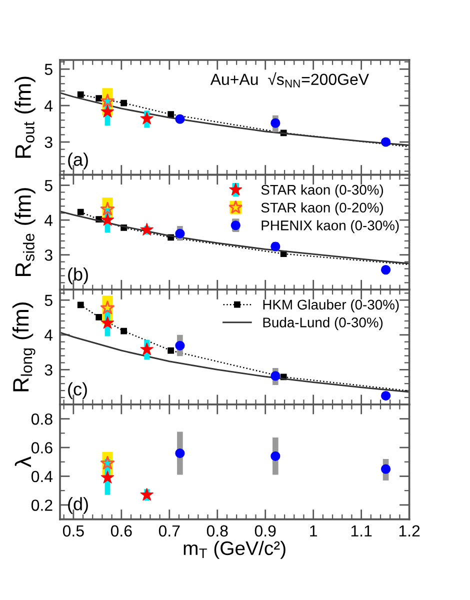 This screenshot has height=600, width=470. What do you see at coordinates (41, 419) in the screenshot?
I see `y-tick-label: 0.8` at bounding box center [41, 419].